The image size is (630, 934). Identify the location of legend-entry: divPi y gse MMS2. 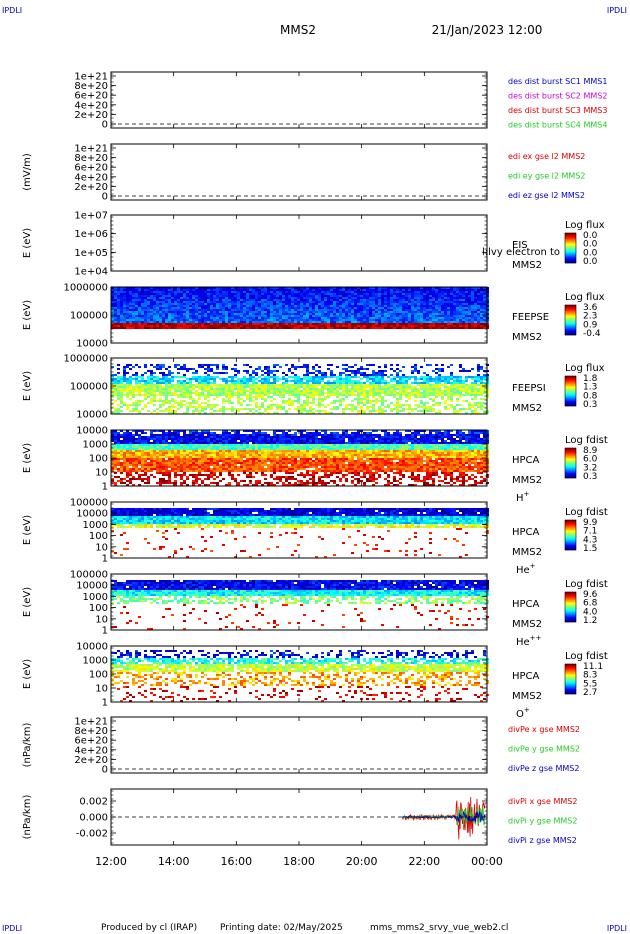
(542, 821).